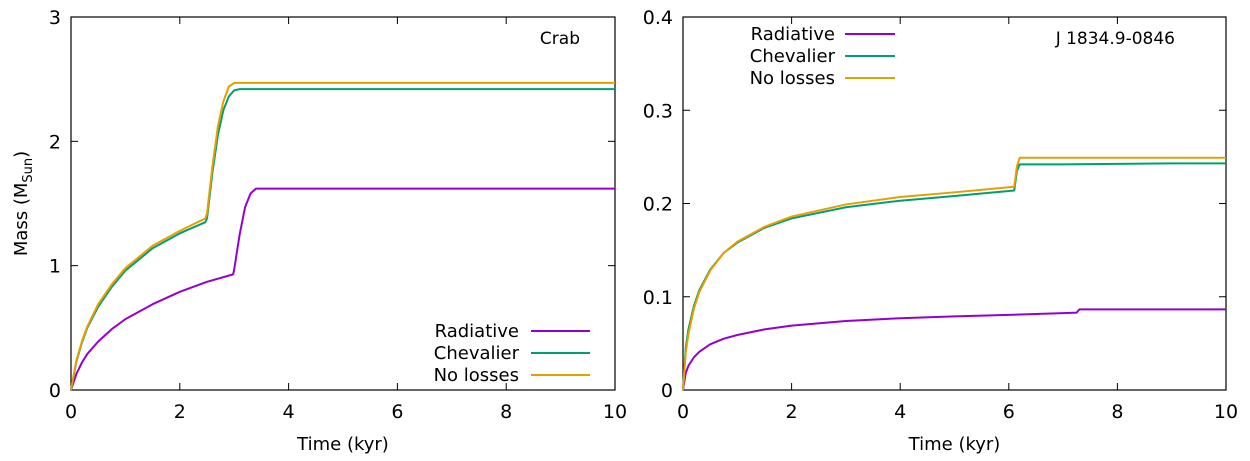 The image size is (1250, 461). Describe the element at coordinates (658, 18) in the screenshot. I see `y-tick-label: 0.4` at that location.